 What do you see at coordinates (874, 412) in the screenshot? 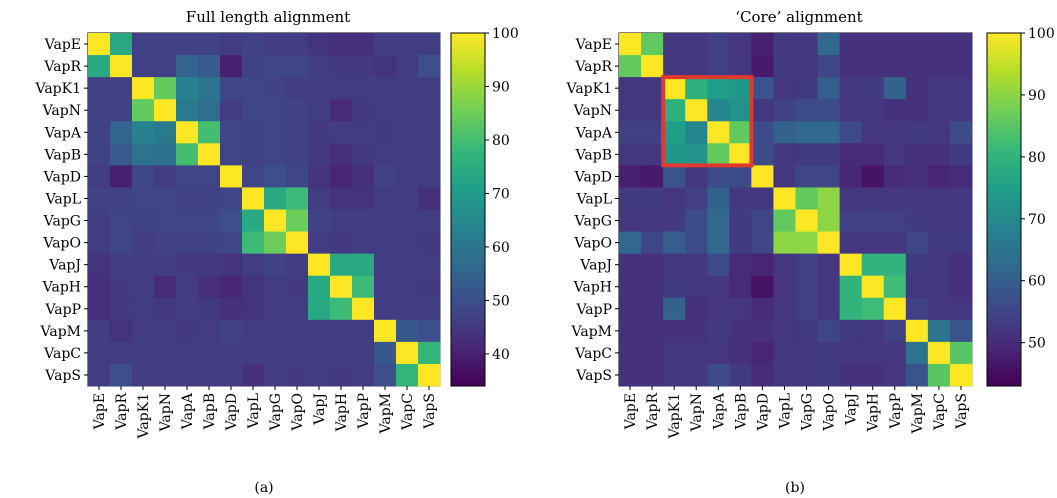
I see `x-tick-label: VapH` at bounding box center [874, 412].